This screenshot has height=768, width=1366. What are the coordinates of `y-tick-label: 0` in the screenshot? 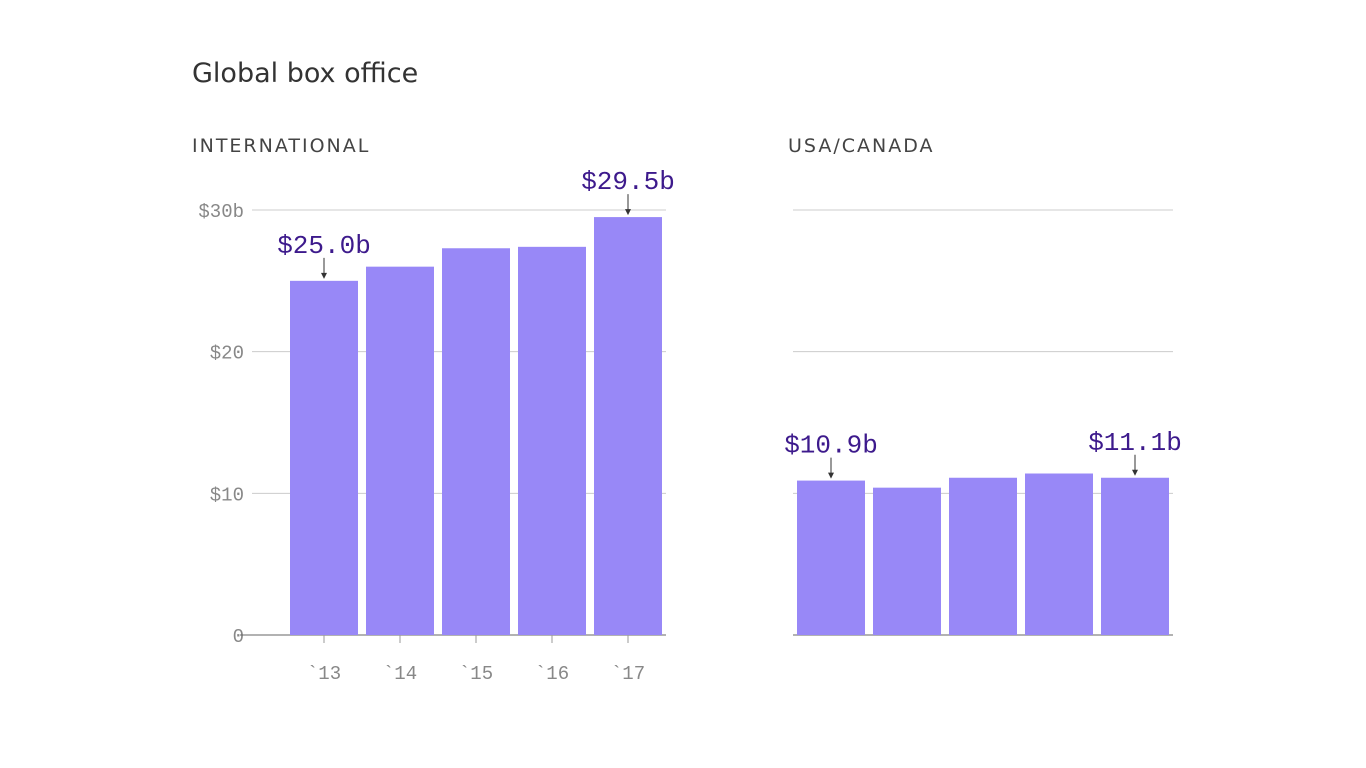 It's located at (238, 637).